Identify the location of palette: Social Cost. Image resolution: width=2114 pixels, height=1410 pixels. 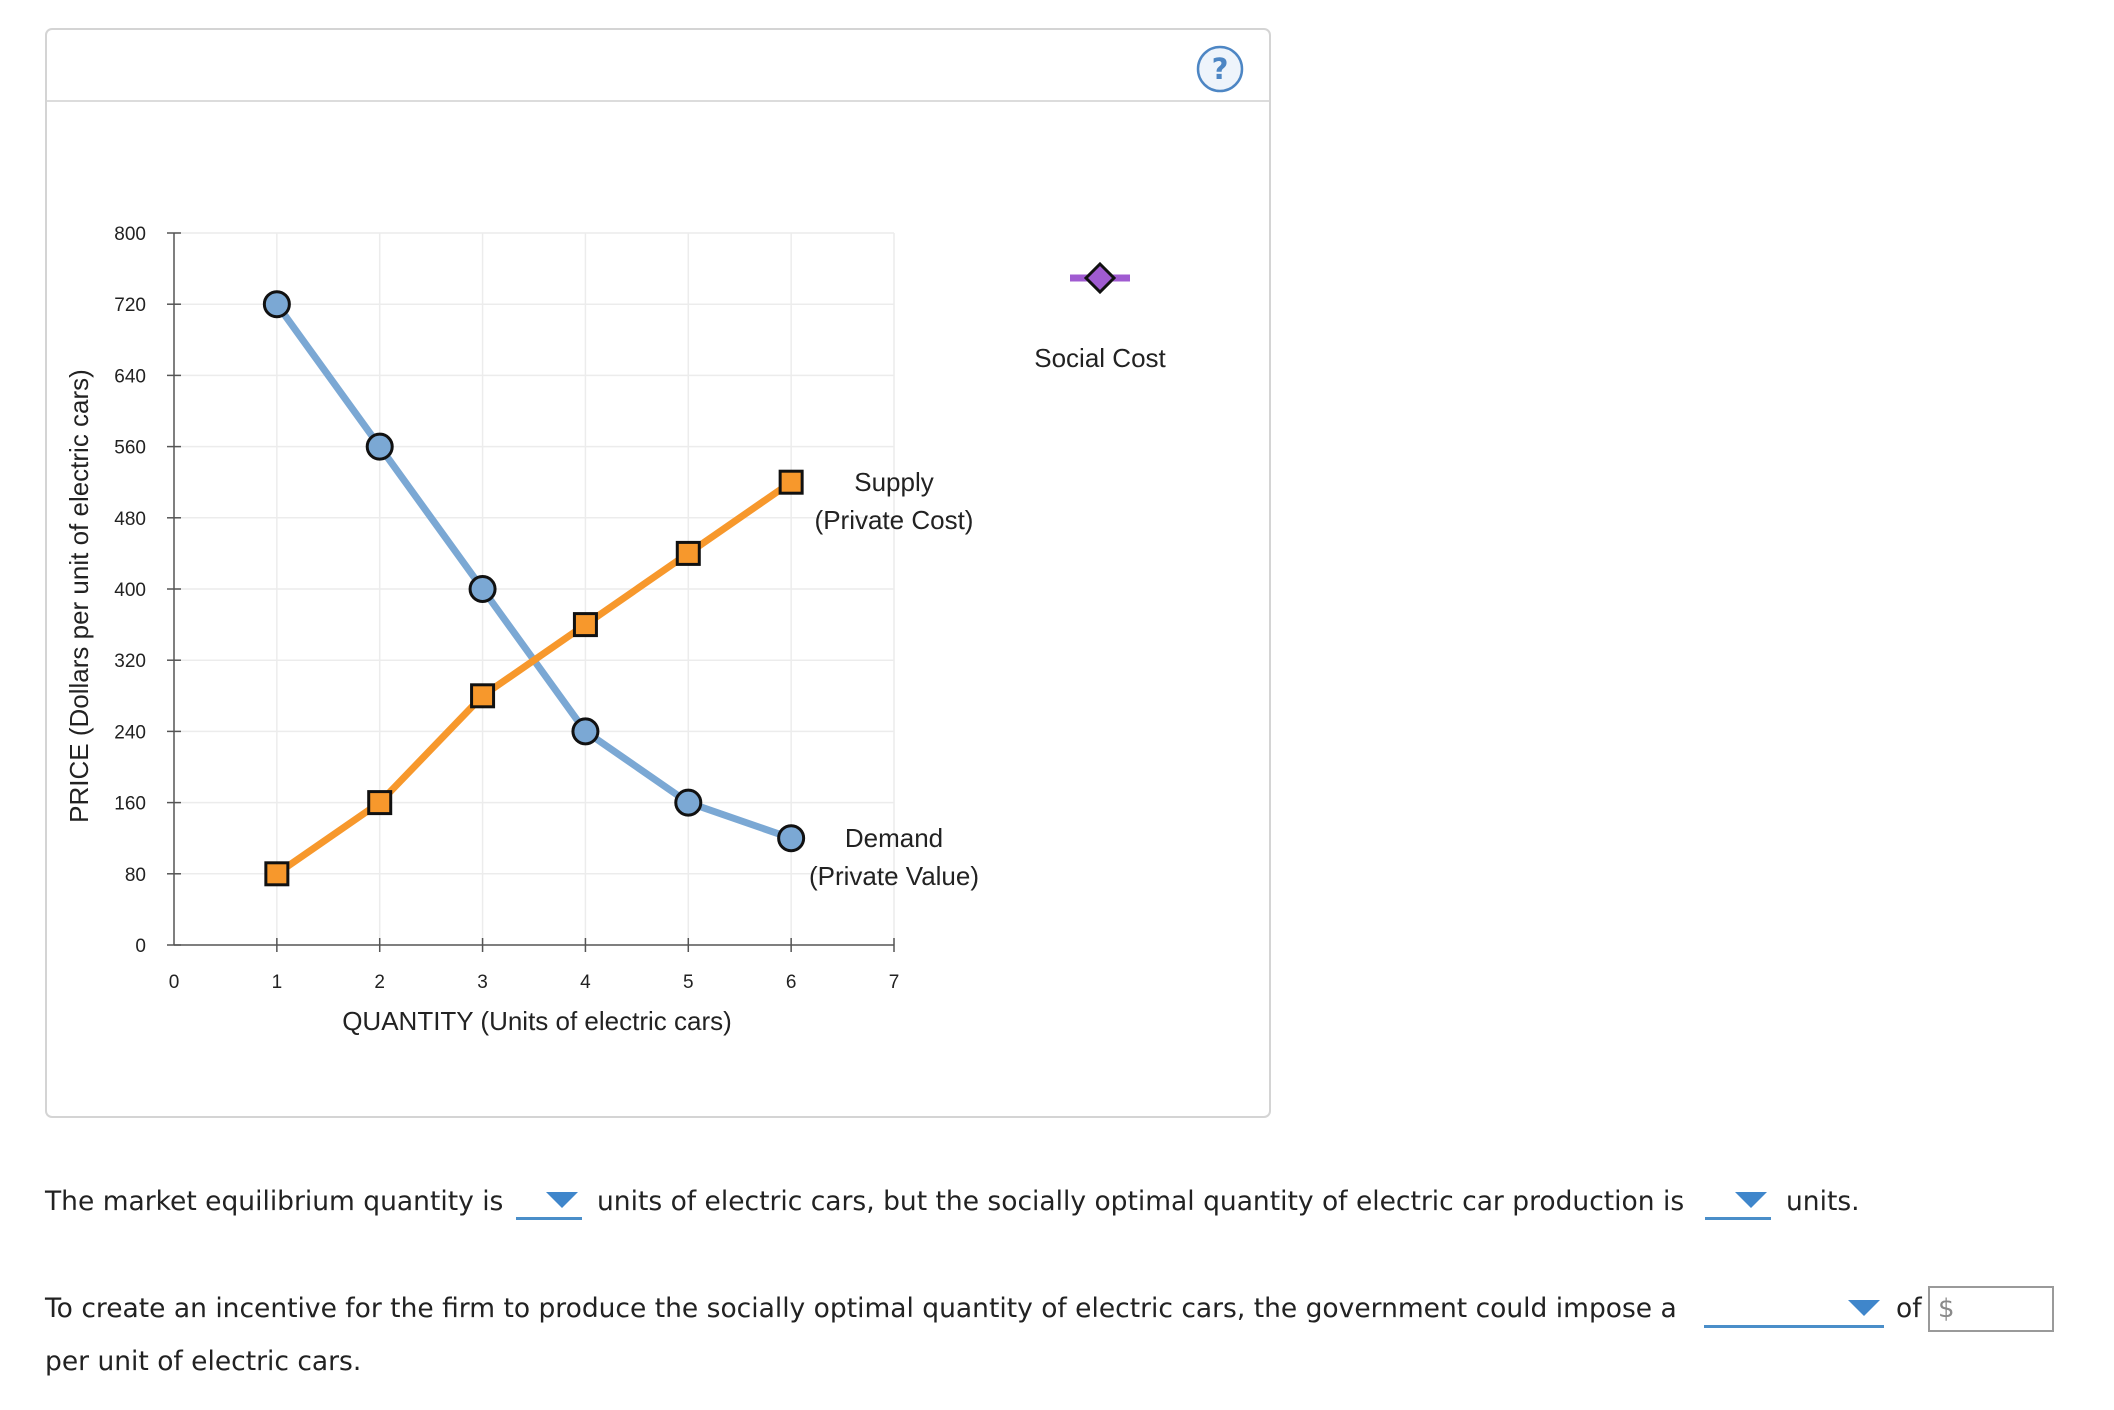
(1100, 317).